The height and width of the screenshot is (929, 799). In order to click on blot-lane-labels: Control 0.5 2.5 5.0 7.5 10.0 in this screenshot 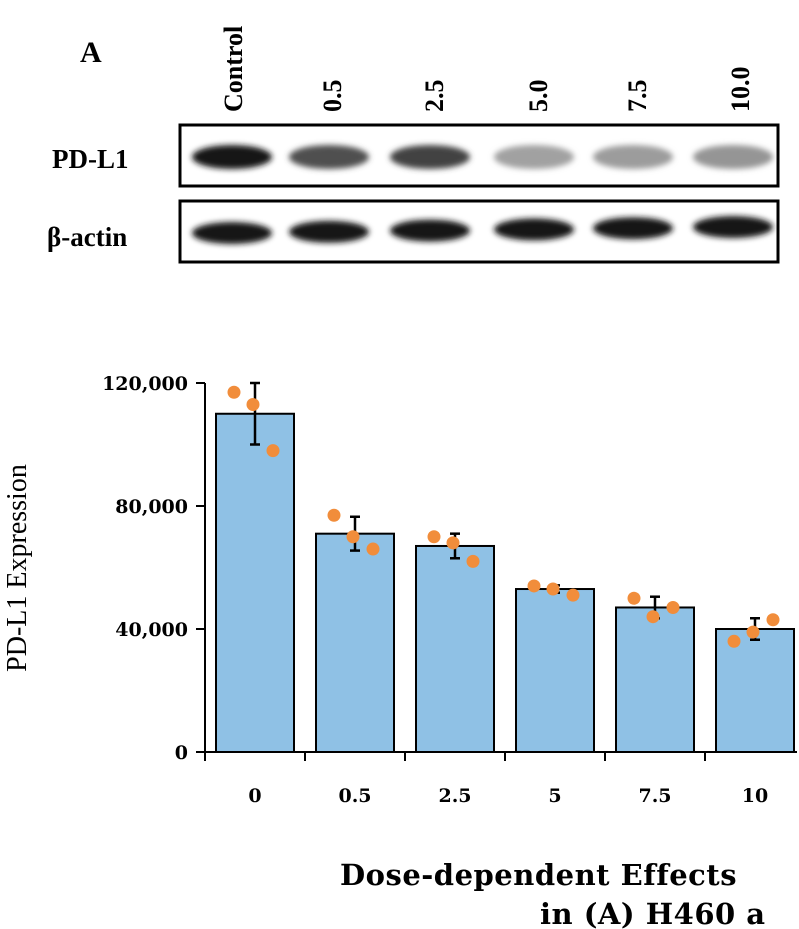, I will do `click(487, 69)`.